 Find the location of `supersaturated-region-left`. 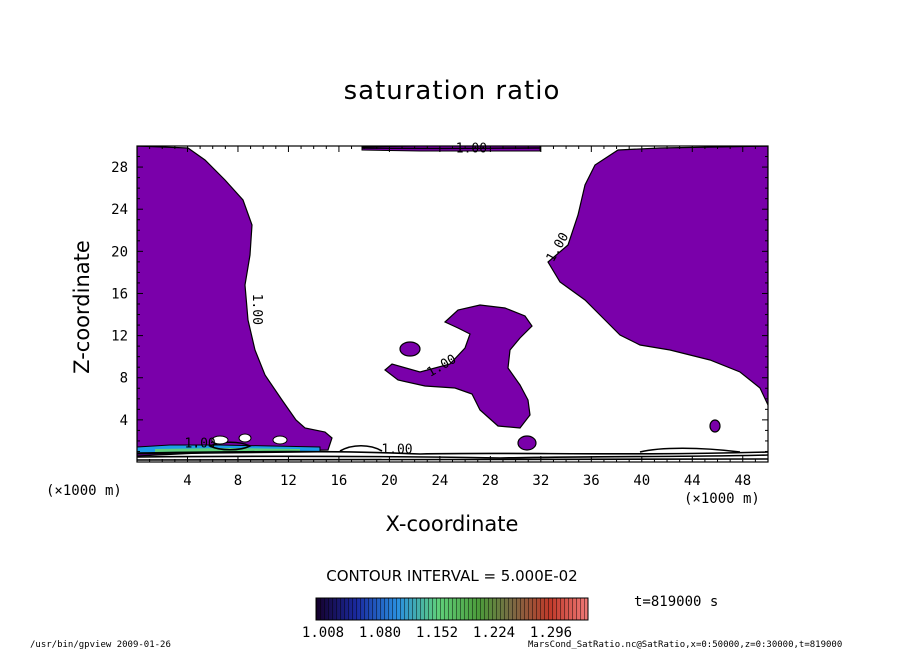

supersaturated-region-left is located at coordinates (235, 301).